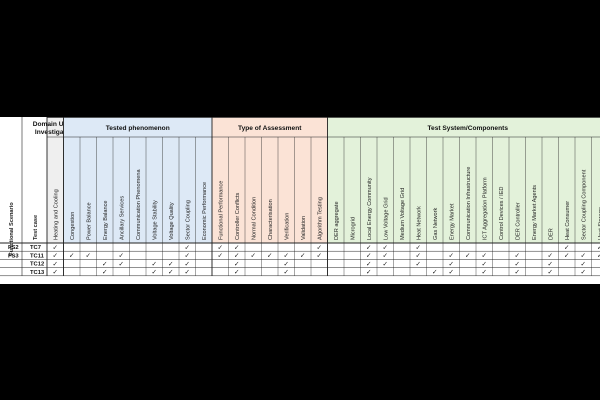 The image size is (600, 400). Describe the element at coordinates (37, 265) in the screenshot. I see `testcase-cell-2: TC12` at that location.